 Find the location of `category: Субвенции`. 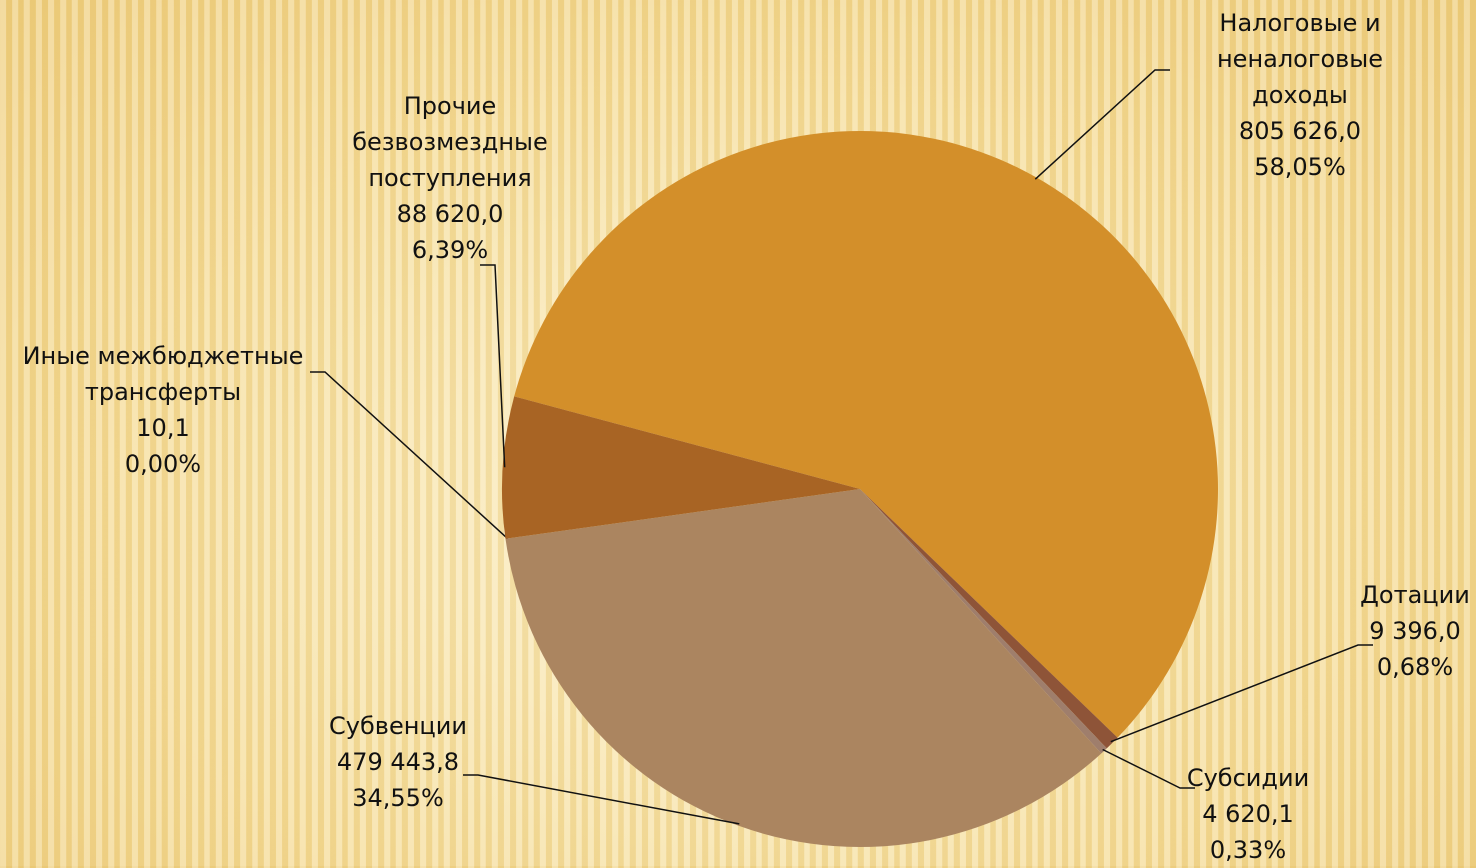

category: Субвенции is located at coordinates (398, 726).